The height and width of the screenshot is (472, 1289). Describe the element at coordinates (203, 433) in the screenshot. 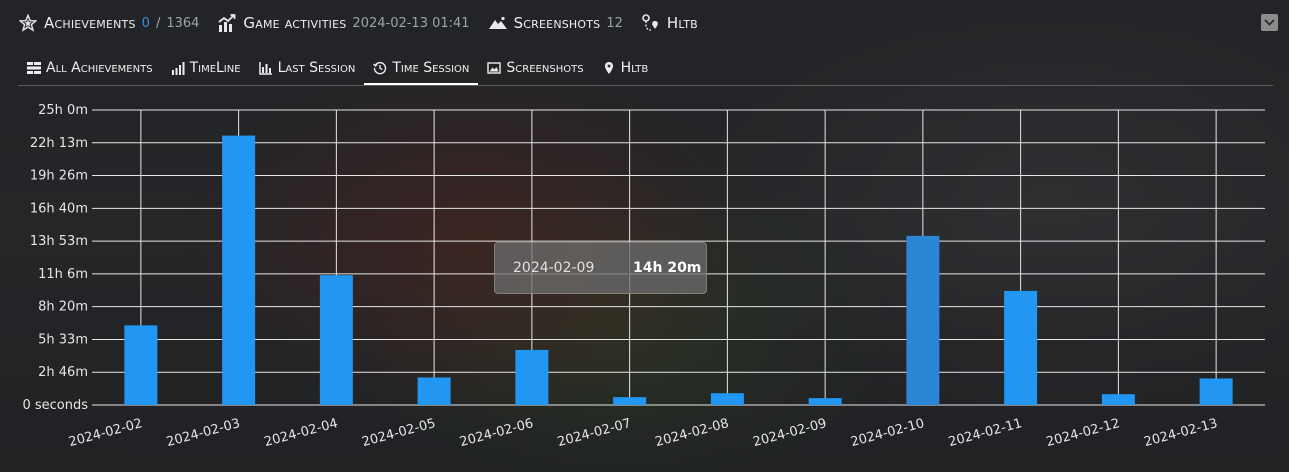

I see `x-tick-label: 2024-02-03` at that location.